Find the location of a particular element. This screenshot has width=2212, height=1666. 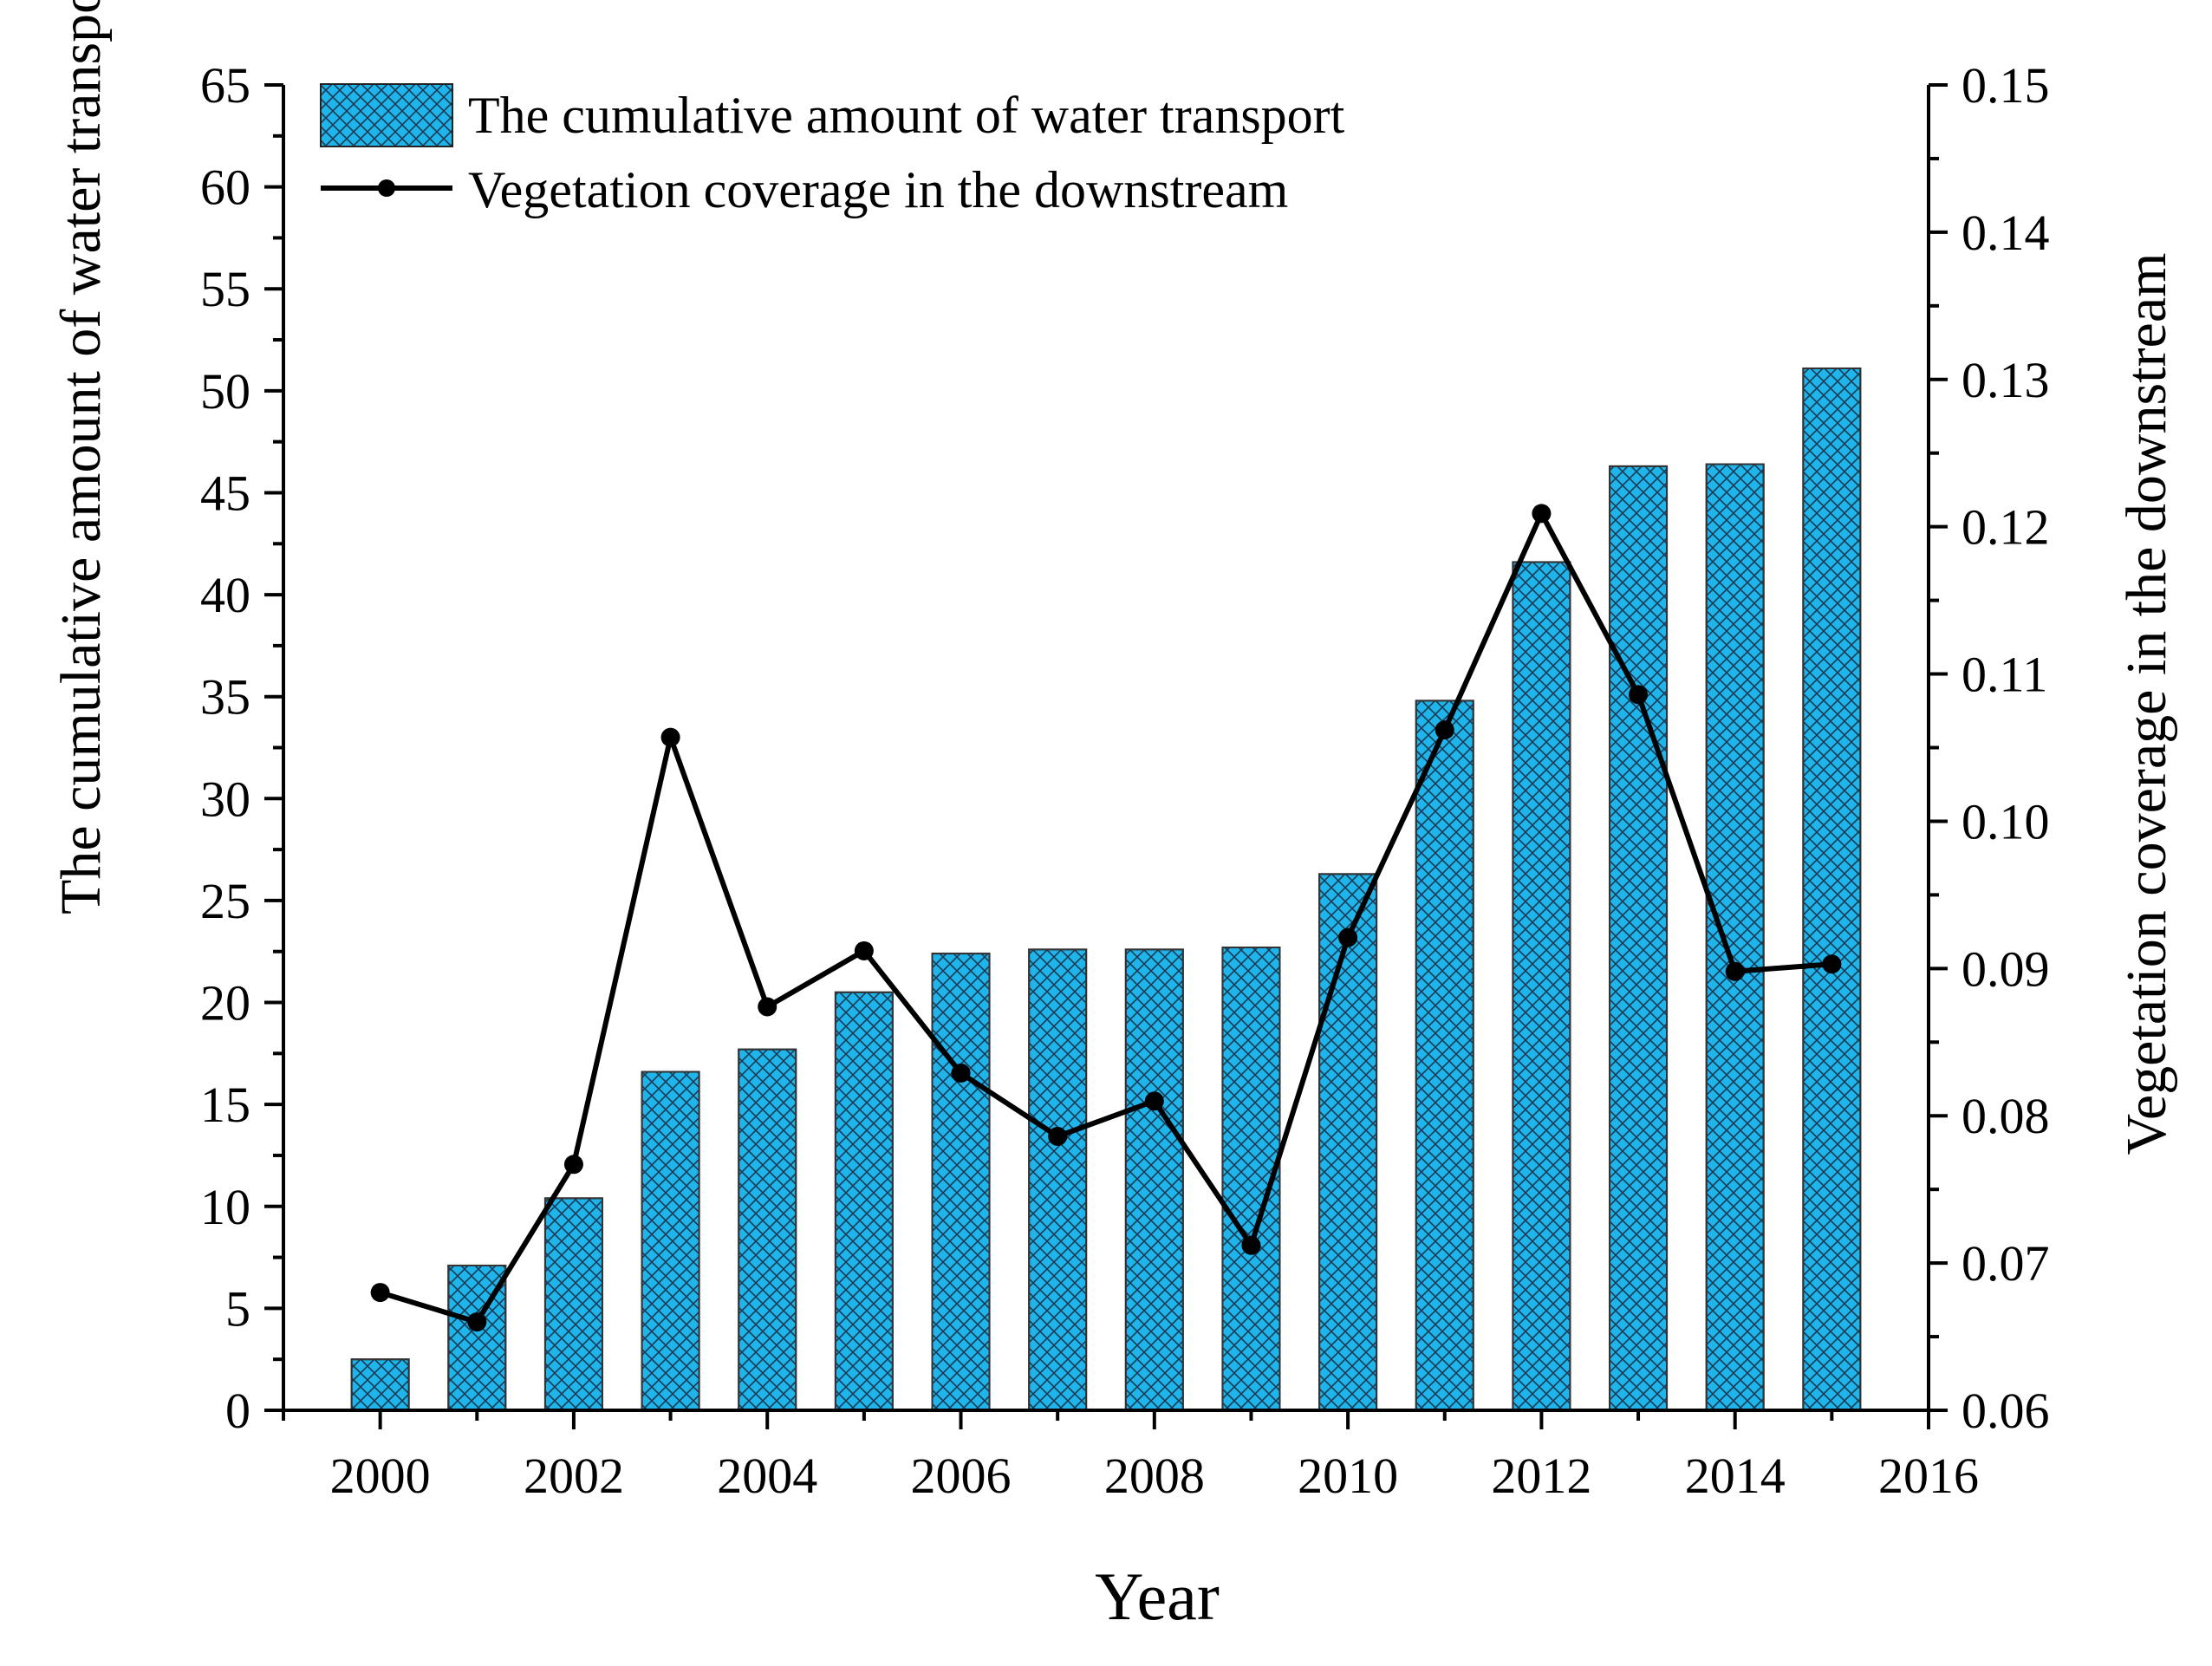

bar-hatch-2003 is located at coordinates (670, 1241).